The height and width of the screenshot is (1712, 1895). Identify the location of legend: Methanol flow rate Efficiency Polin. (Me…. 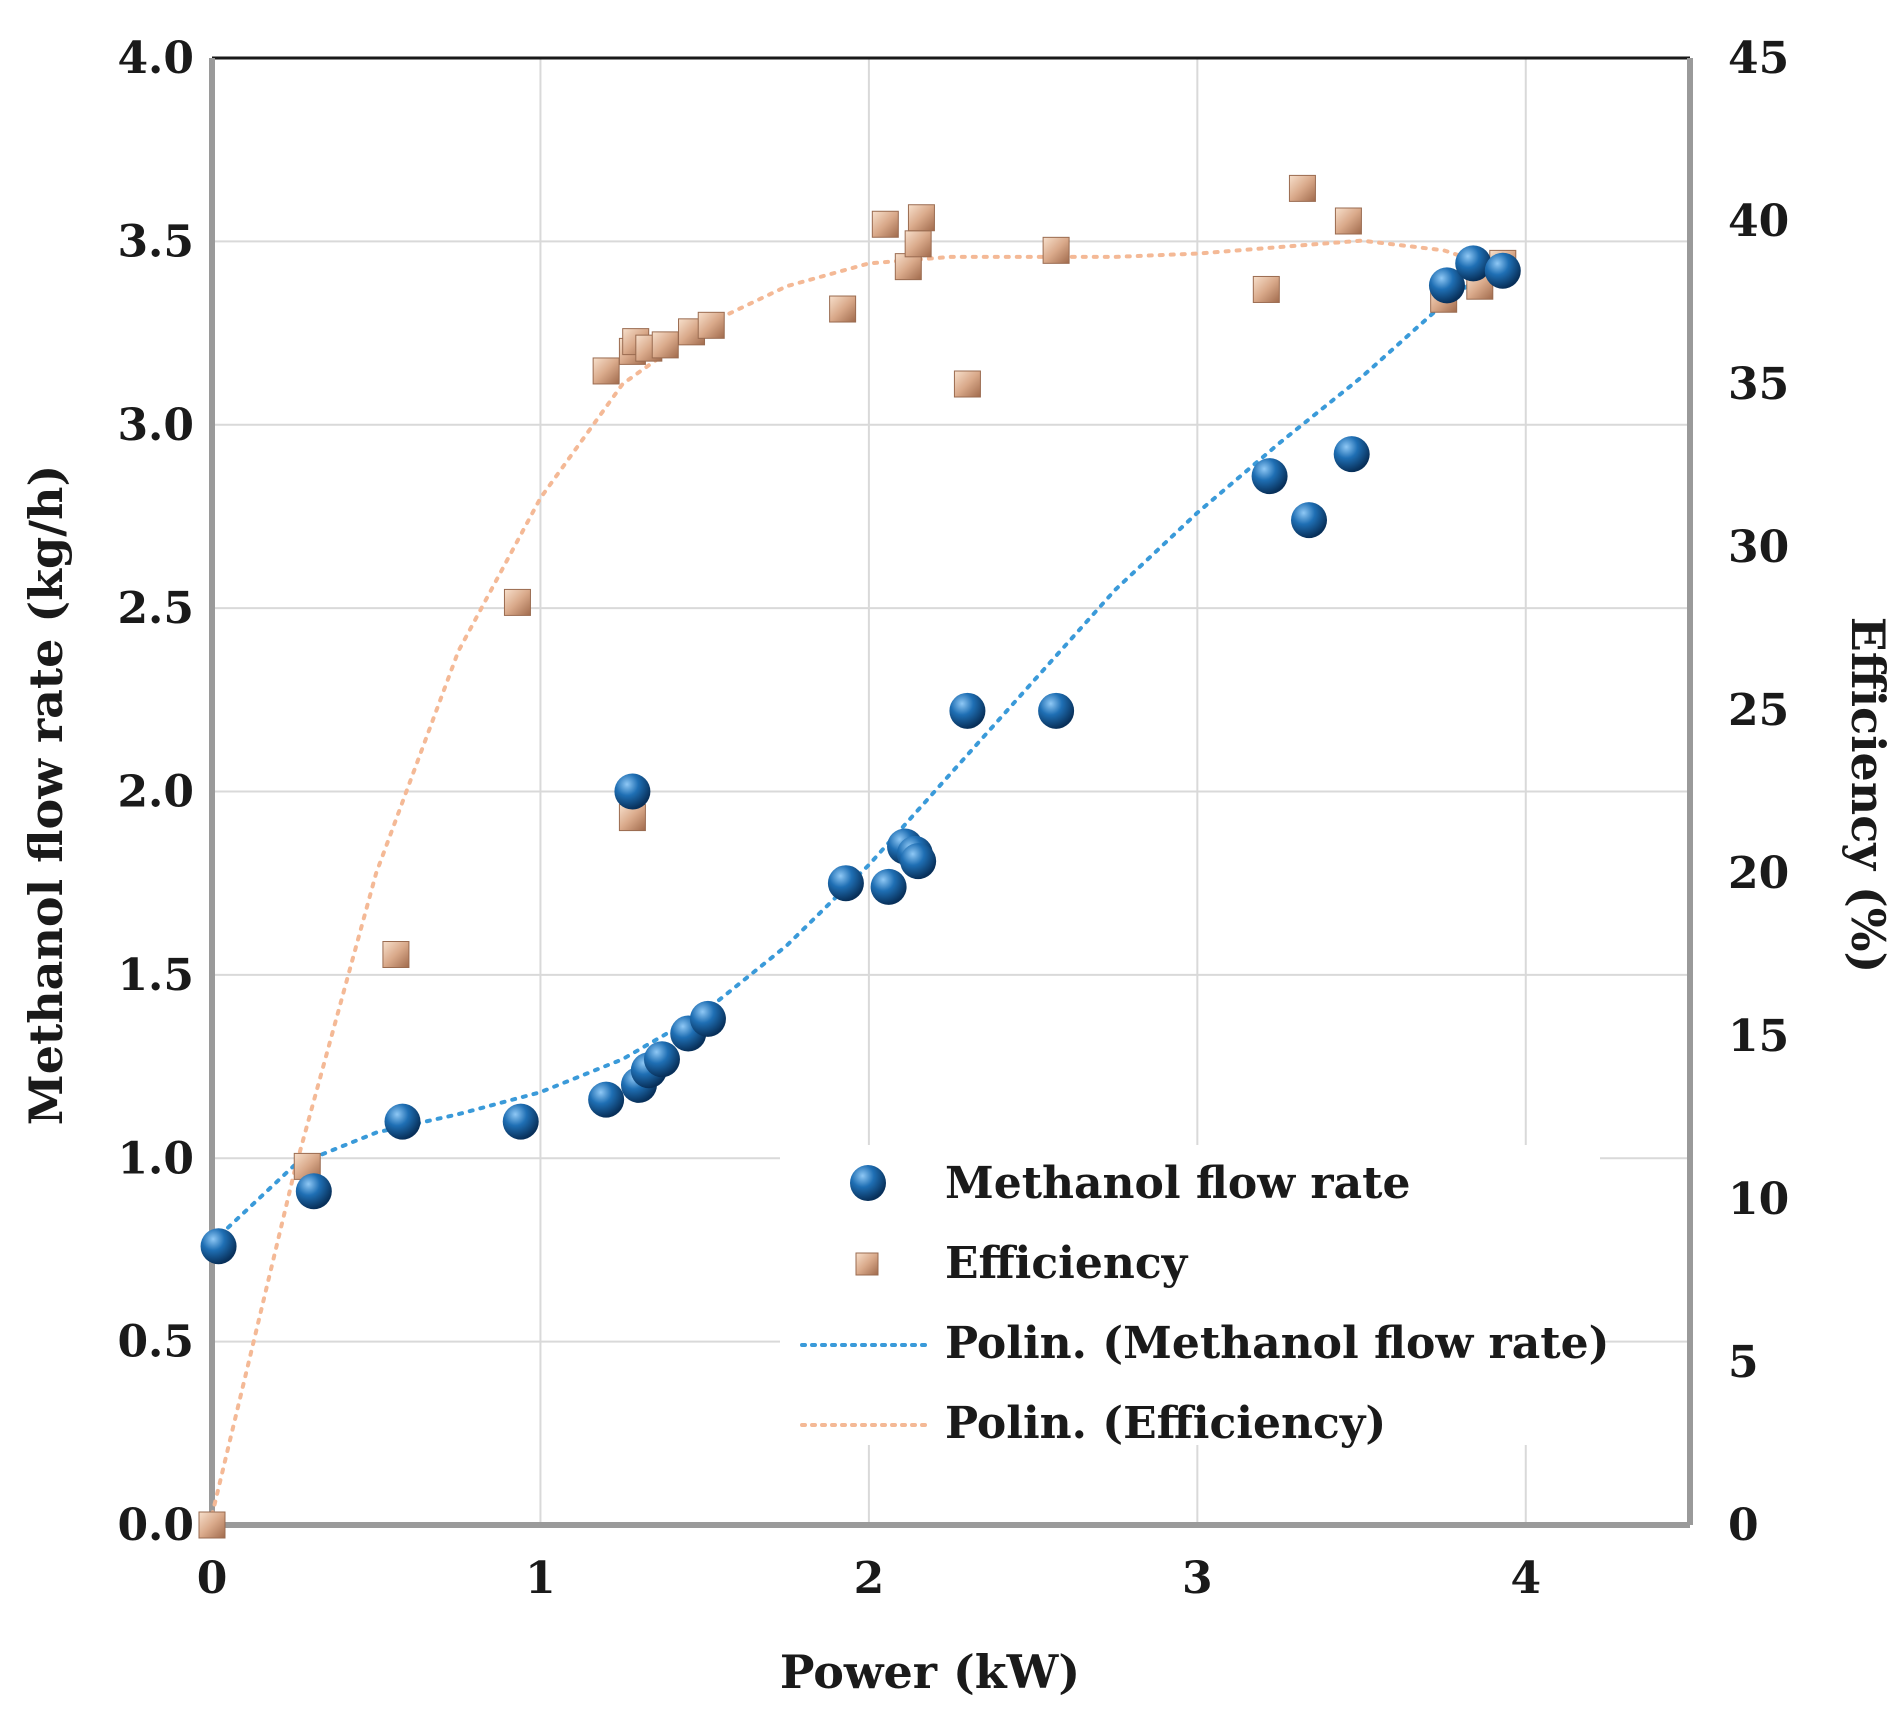
(1194, 1297).